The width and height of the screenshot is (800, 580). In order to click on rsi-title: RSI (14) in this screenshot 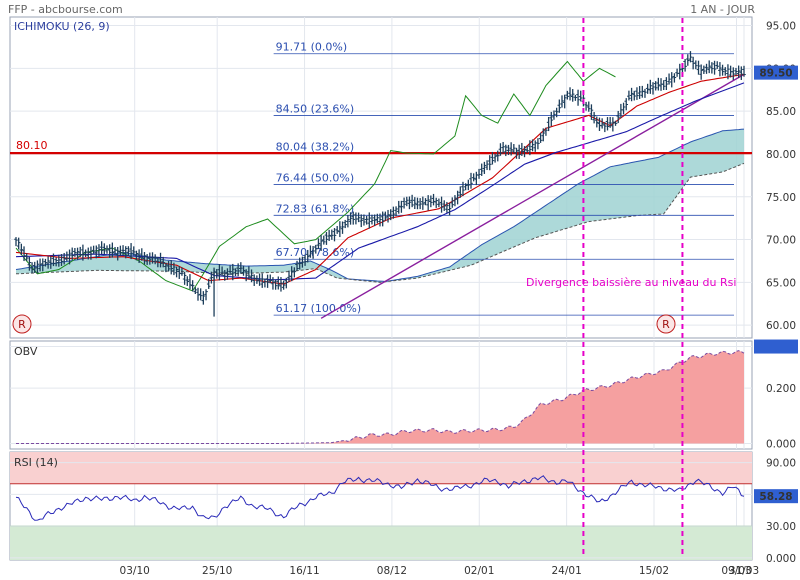, I will do `click(36, 462)`.